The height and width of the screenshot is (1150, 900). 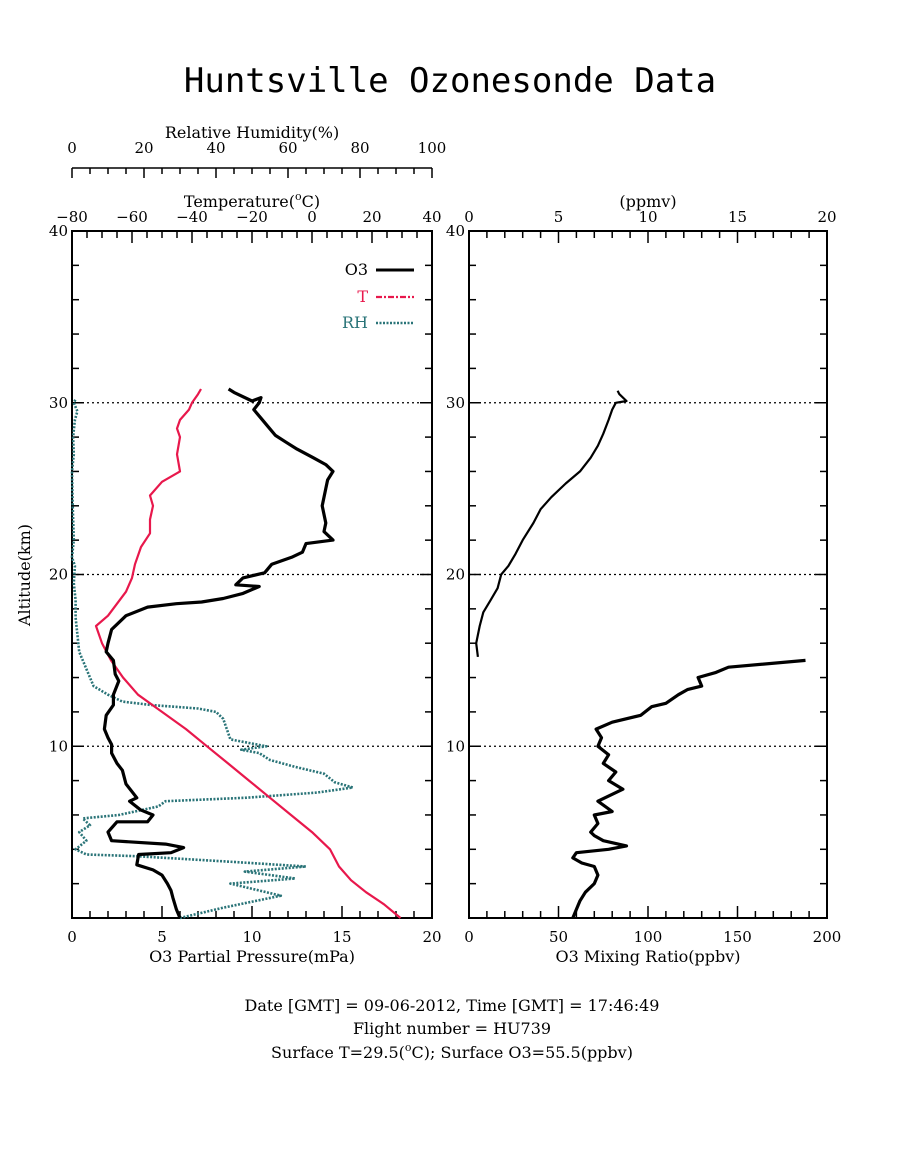 What do you see at coordinates (298, 196) in the screenshot?
I see `temp-axis-label-sup: o` at bounding box center [298, 196].